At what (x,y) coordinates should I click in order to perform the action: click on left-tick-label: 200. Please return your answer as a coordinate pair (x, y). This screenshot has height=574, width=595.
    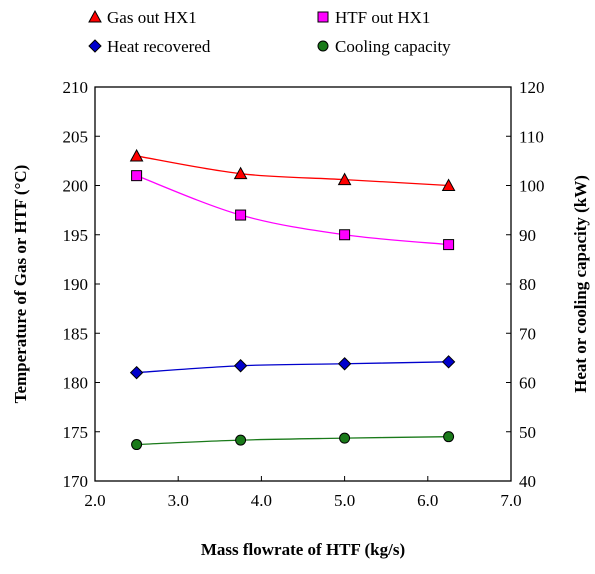
    Looking at the image, I should click on (76, 186).